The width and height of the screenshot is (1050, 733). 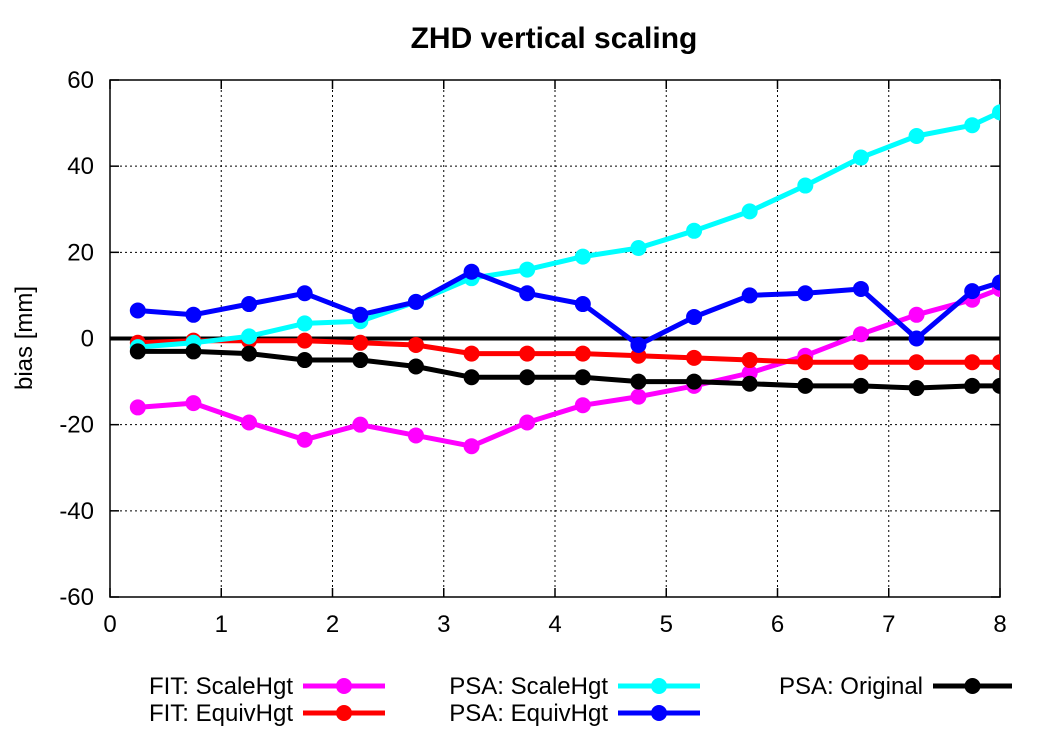 I want to click on legend-item-psa-original: PSA: Original, so click(x=895, y=686).